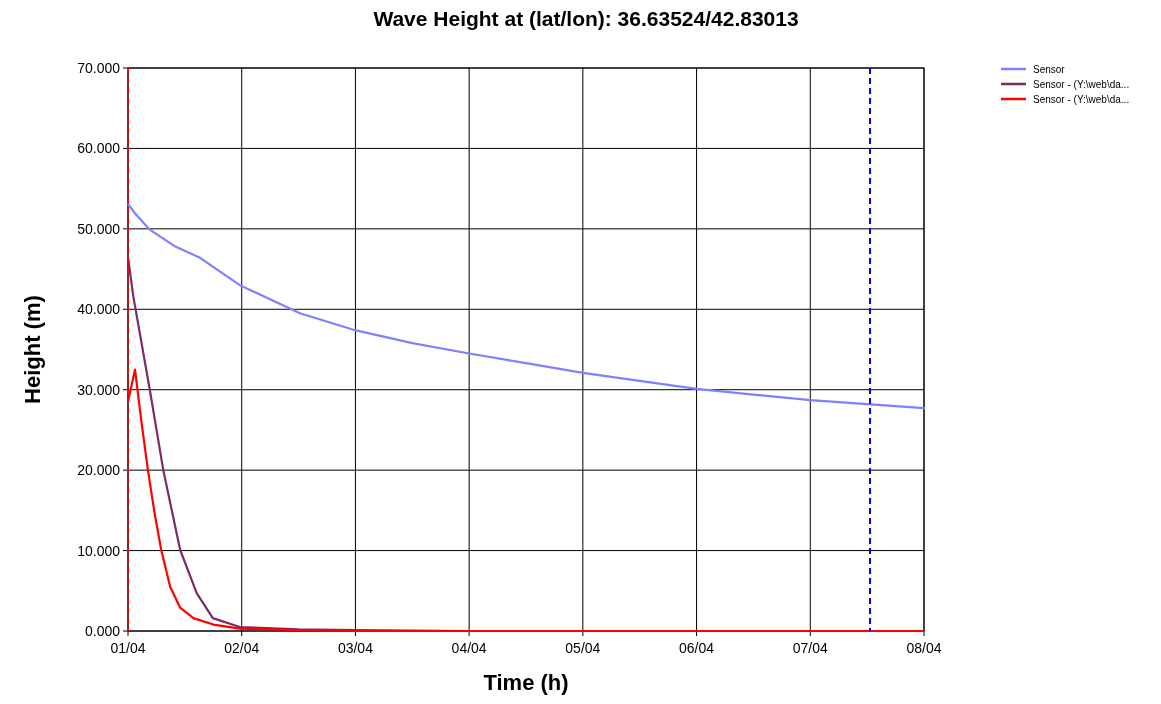 The height and width of the screenshot is (704, 1161). I want to click on y-axis-title: Height (m), so click(32, 349).